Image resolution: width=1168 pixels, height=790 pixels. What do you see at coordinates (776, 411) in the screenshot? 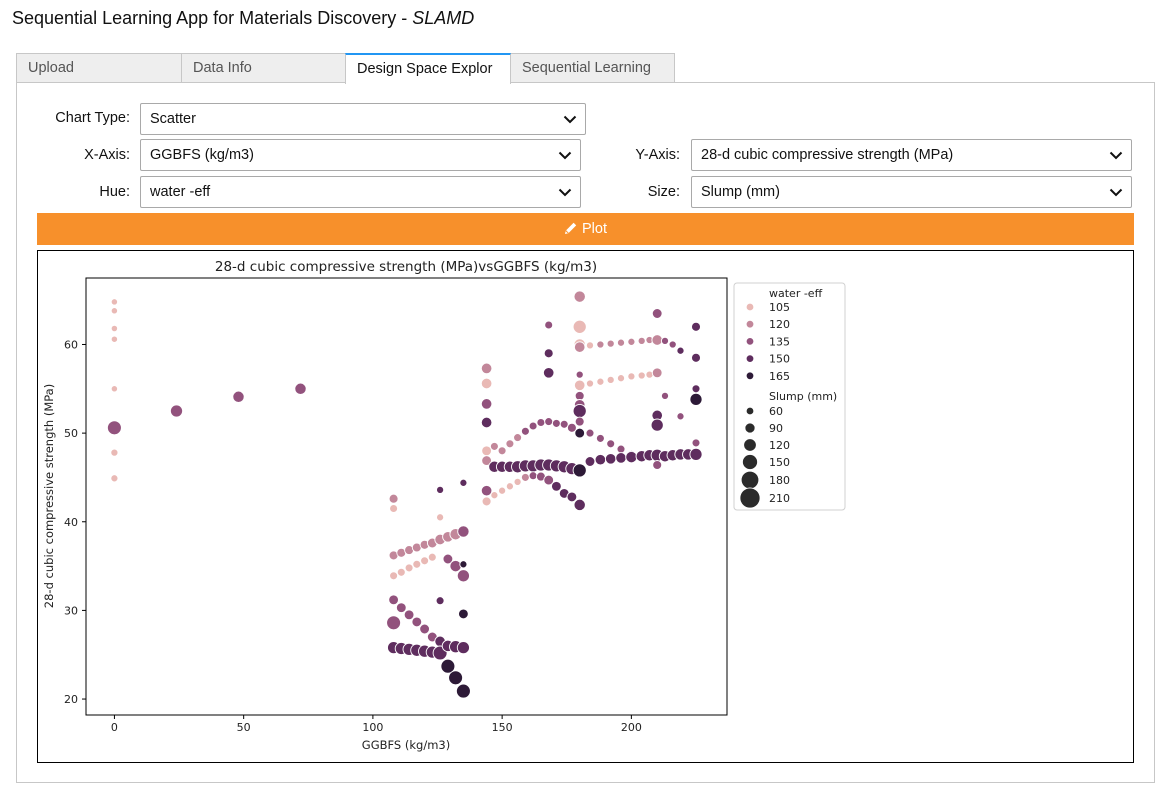
I see `size-legend-label: 60` at bounding box center [776, 411].